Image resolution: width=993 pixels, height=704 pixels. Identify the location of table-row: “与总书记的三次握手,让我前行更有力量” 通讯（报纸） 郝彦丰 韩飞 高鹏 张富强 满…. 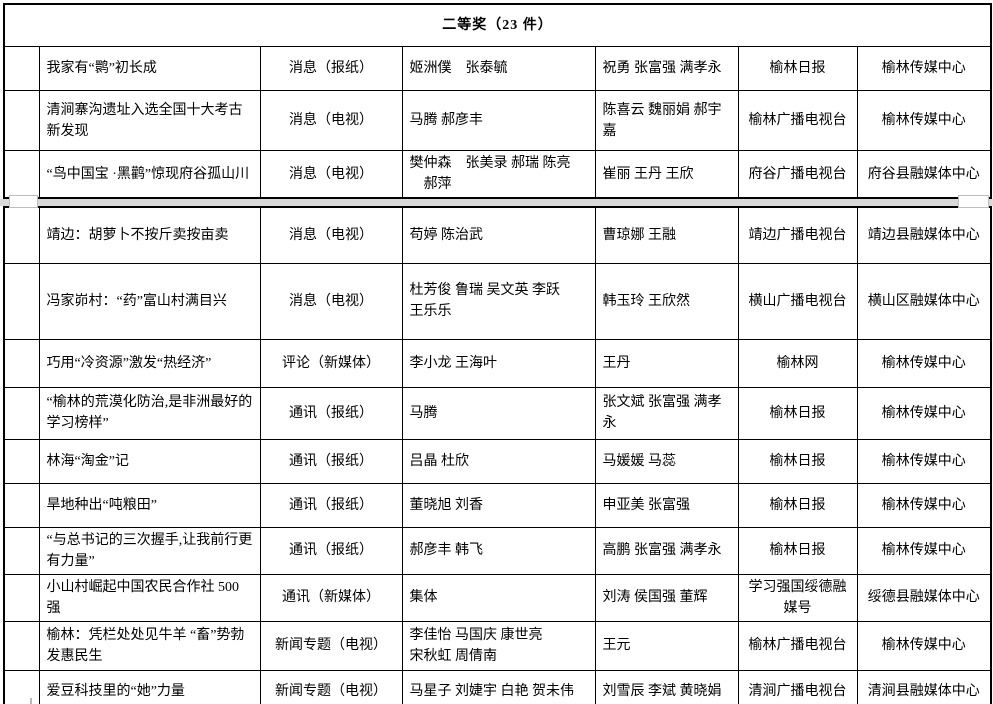
(497, 550).